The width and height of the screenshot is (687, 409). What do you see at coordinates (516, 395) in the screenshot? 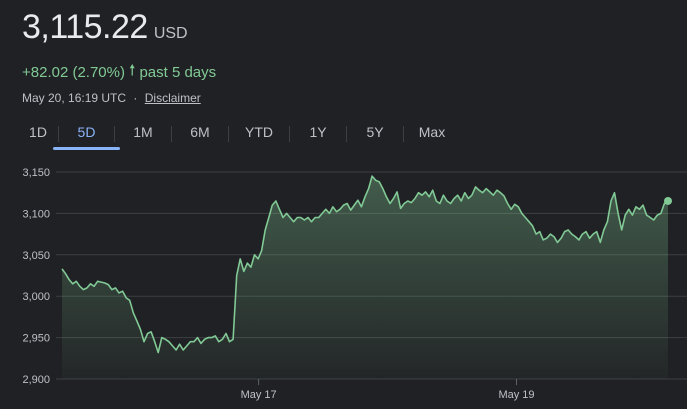
I see `x-tick-label: May 19` at bounding box center [516, 395].